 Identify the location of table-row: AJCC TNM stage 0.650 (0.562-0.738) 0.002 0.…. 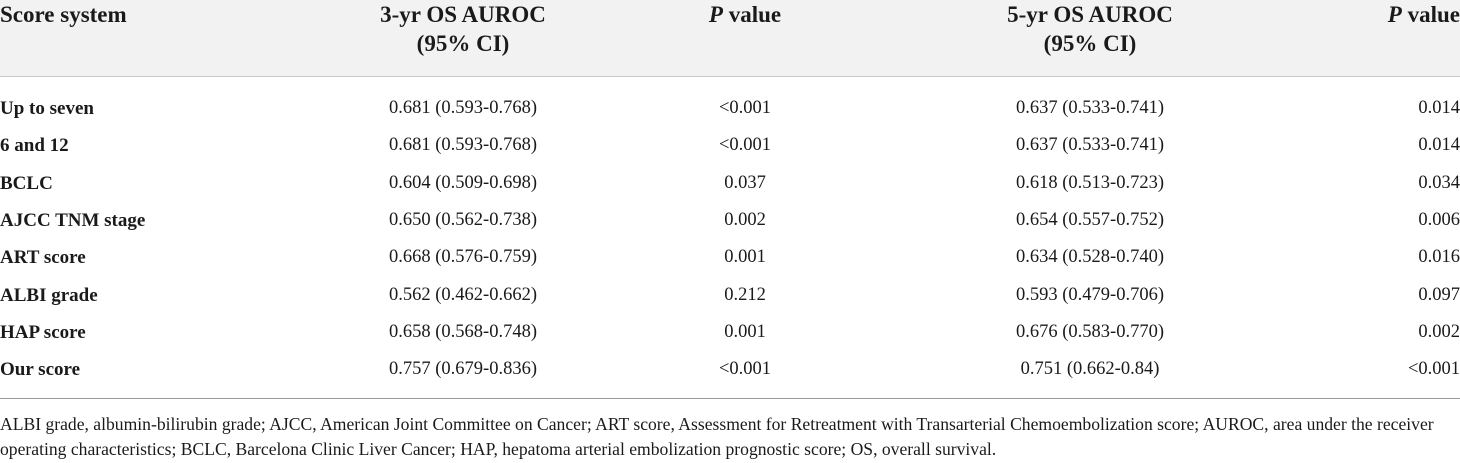
(730, 220).